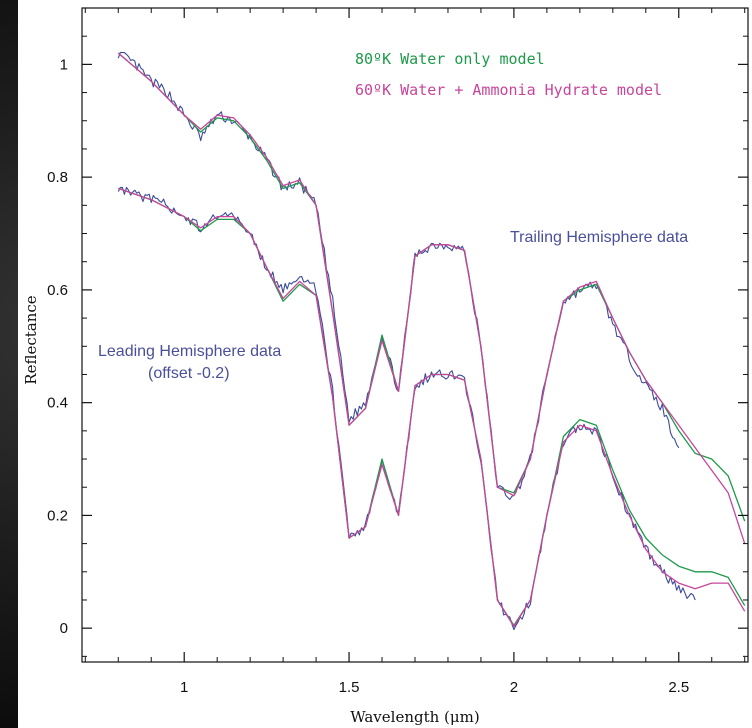 The image size is (752, 728). I want to click on x-tick-label: 2.5, so click(678, 687).